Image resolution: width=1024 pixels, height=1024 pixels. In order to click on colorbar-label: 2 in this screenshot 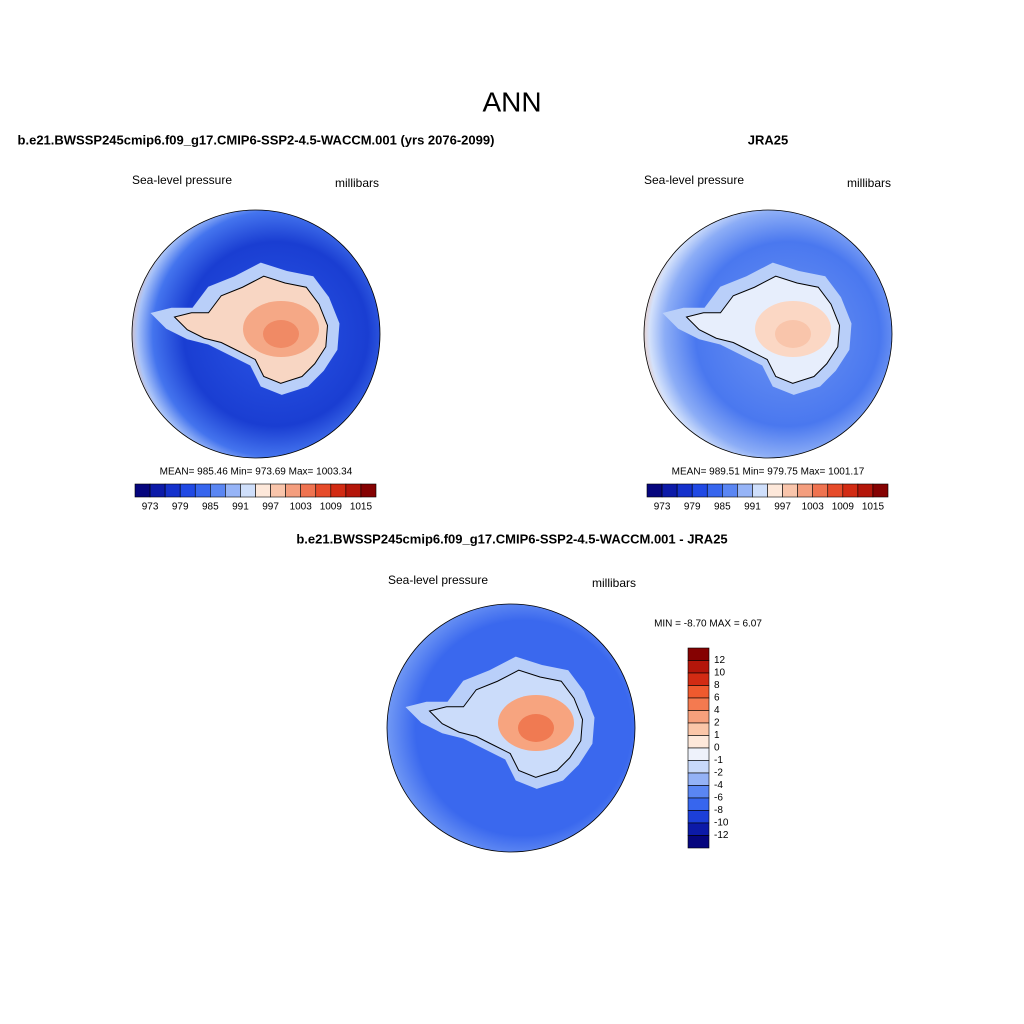, I will do `click(717, 723)`.